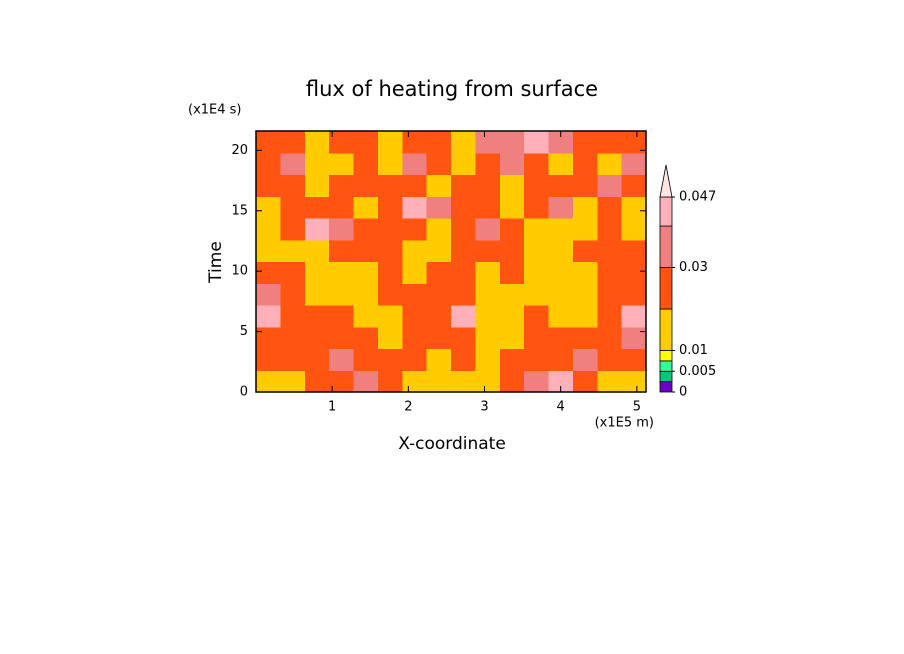 Image resolution: width=904 pixels, height=654 pixels. What do you see at coordinates (239, 150) in the screenshot?
I see `y-tick-label: 20` at bounding box center [239, 150].